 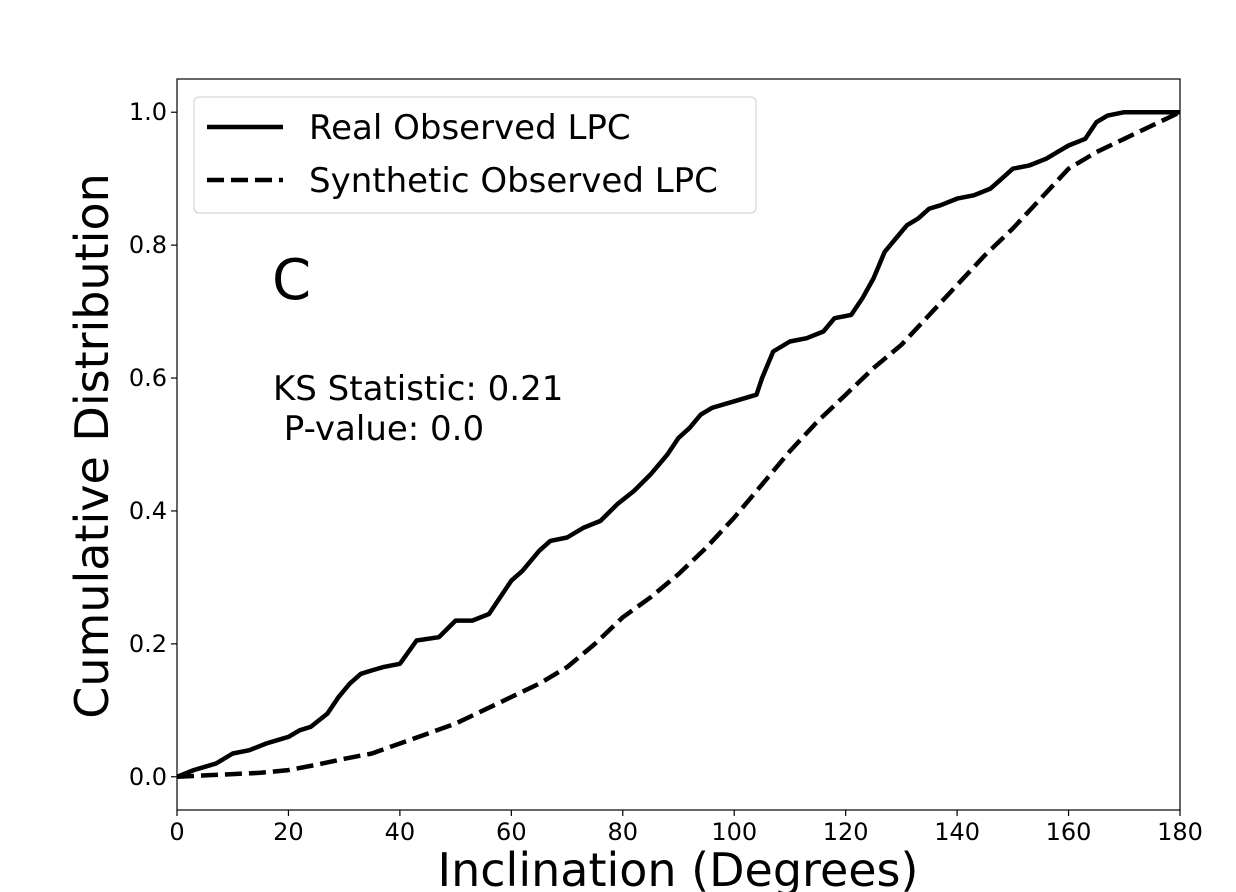 I want to click on y-axis-ticks: 0.0 0.2 0.4 0.6 0.8 1.0, so click(x=153, y=444).